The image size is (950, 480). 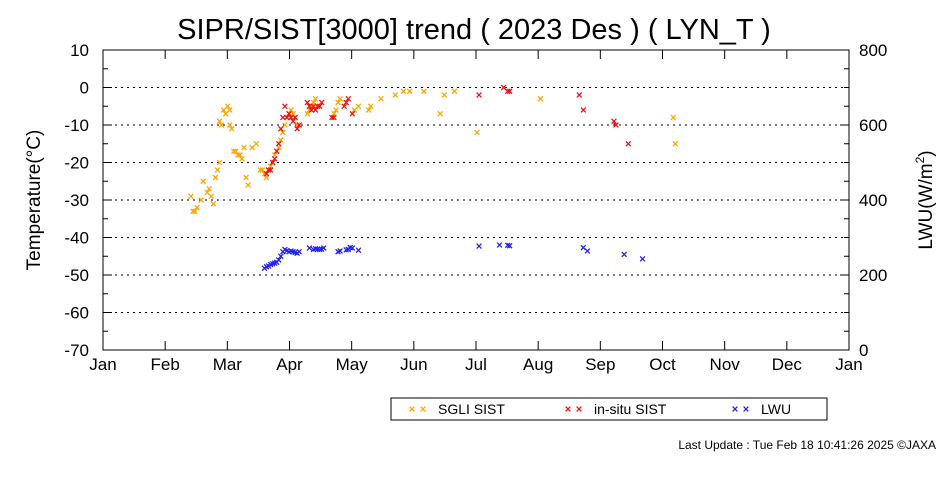 What do you see at coordinates (873, 200) in the screenshot?
I see `y2-tick-label: 400` at bounding box center [873, 200].